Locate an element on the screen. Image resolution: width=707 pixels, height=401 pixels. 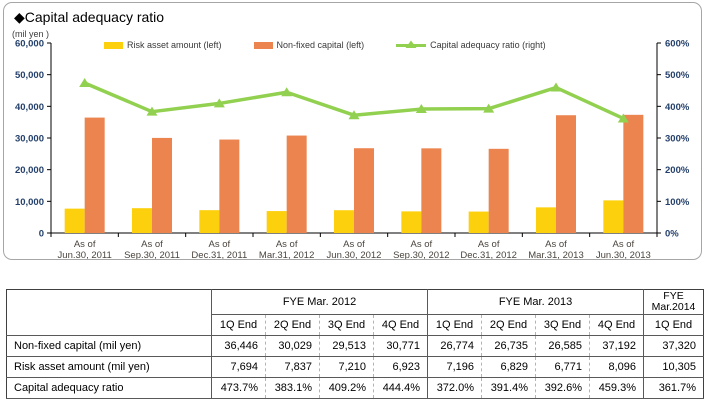
col-group-header: FYE Mar. 2013 is located at coordinates (535, 302).